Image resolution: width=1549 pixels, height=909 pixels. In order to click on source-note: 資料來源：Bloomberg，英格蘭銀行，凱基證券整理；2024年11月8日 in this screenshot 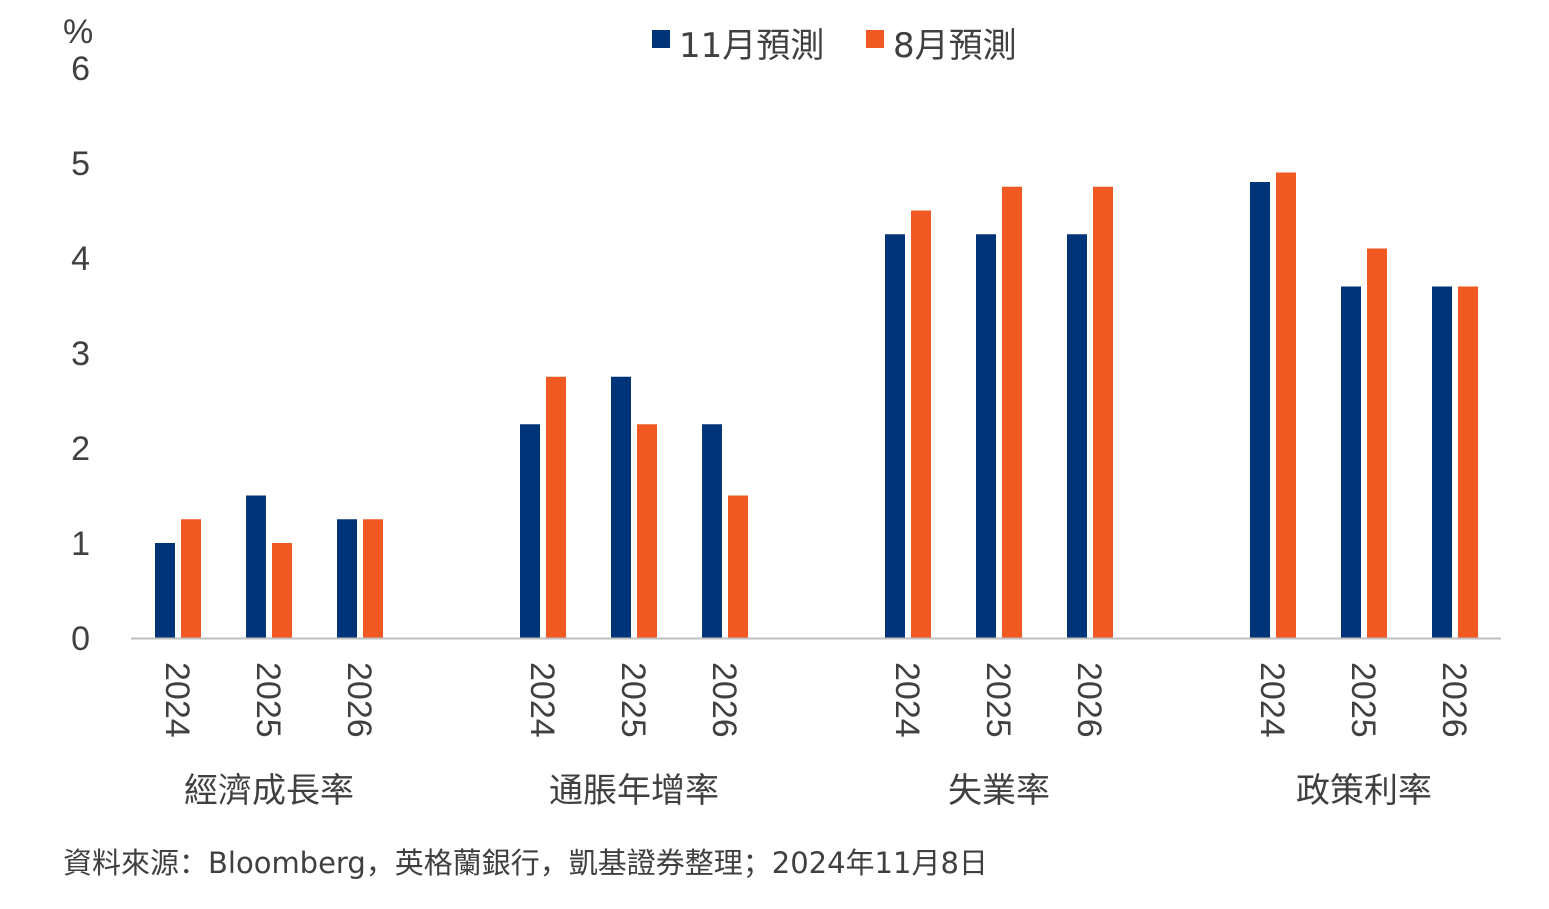, I will do `click(525, 863)`.